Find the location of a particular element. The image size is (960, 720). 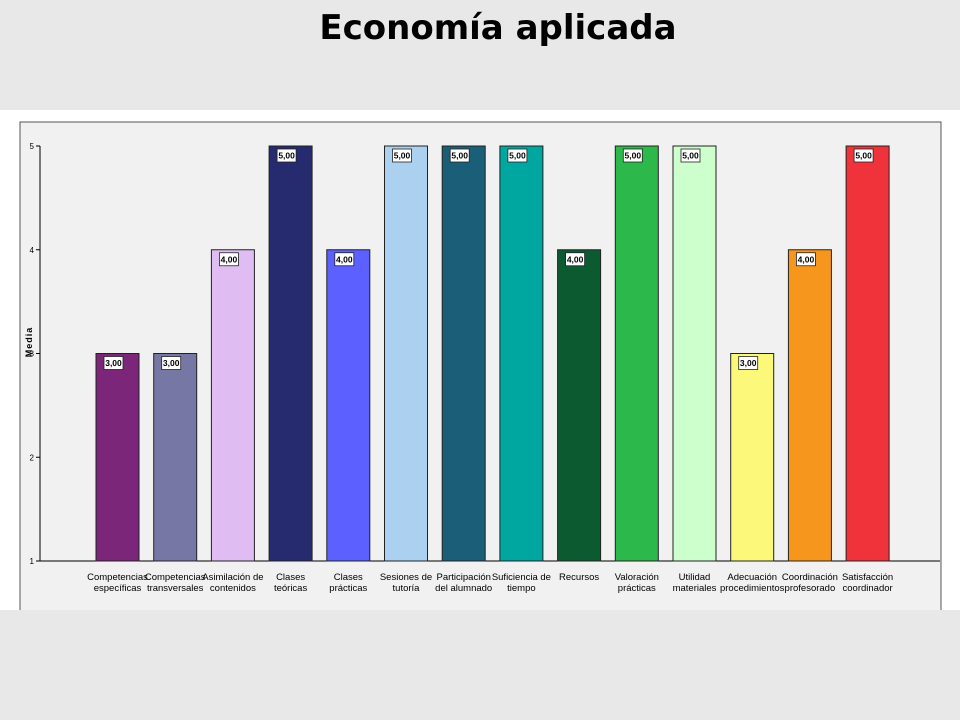

category-label-line: Recursos is located at coordinates (579, 577).